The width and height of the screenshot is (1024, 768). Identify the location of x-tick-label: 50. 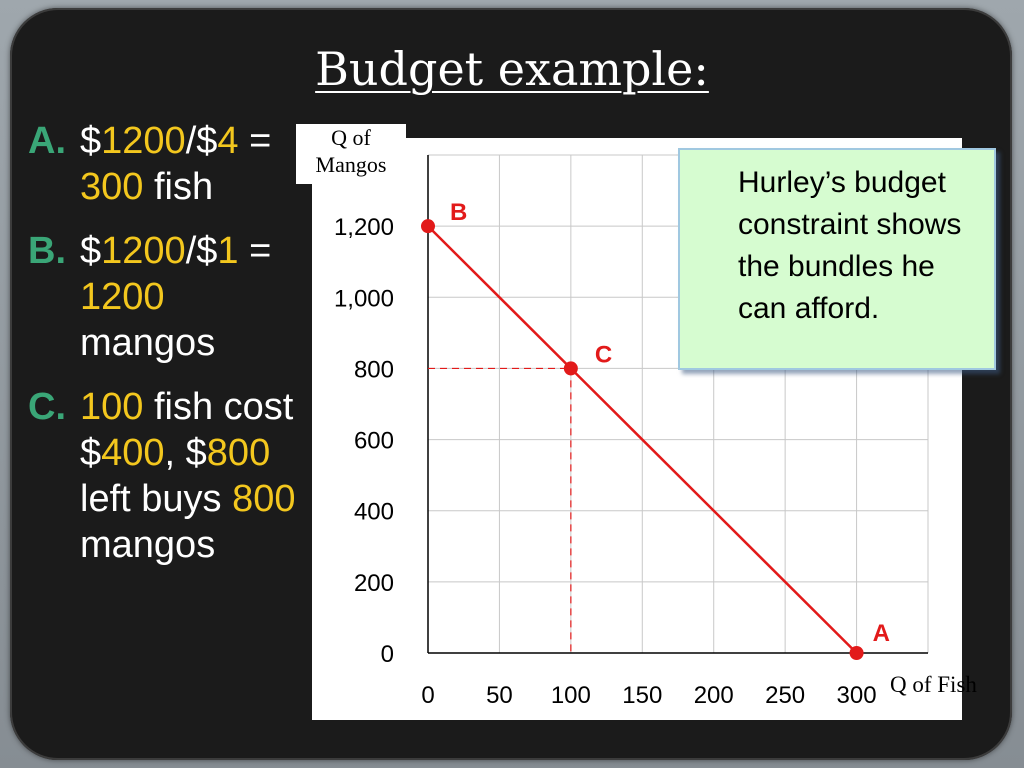
(499, 695).